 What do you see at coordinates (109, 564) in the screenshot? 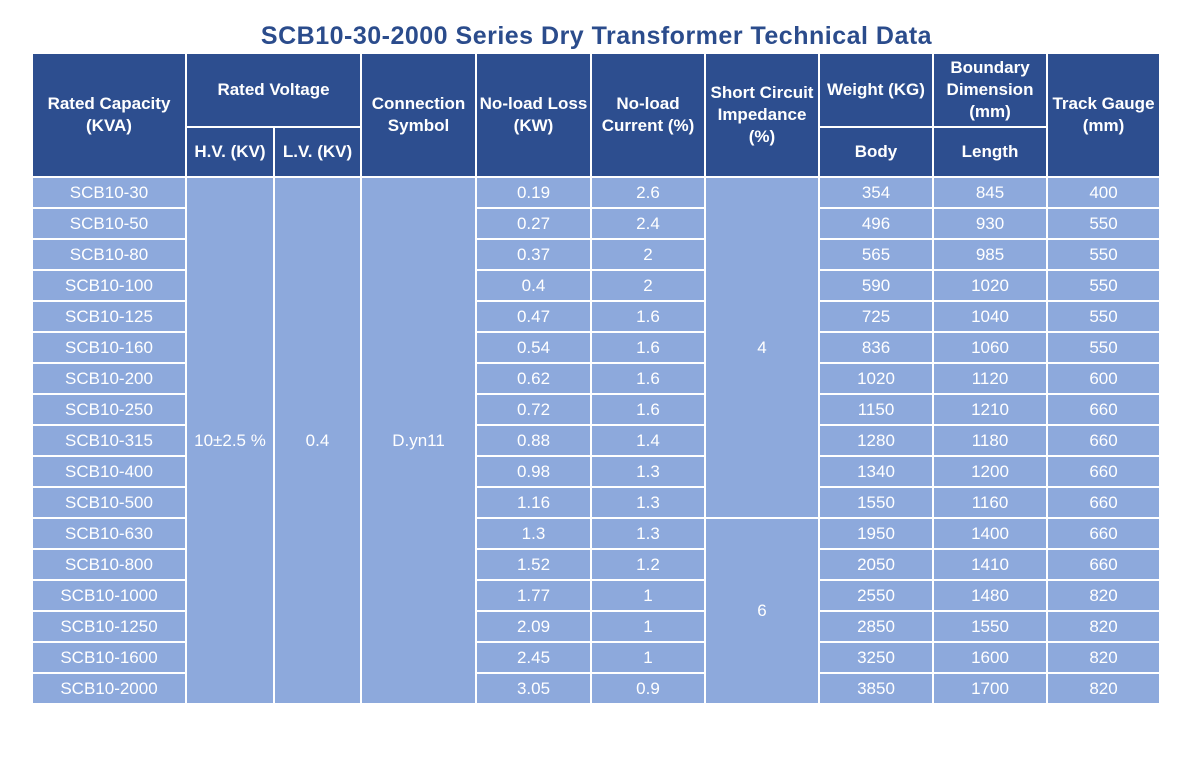
I see `cell-model: SCB10-800` at bounding box center [109, 564].